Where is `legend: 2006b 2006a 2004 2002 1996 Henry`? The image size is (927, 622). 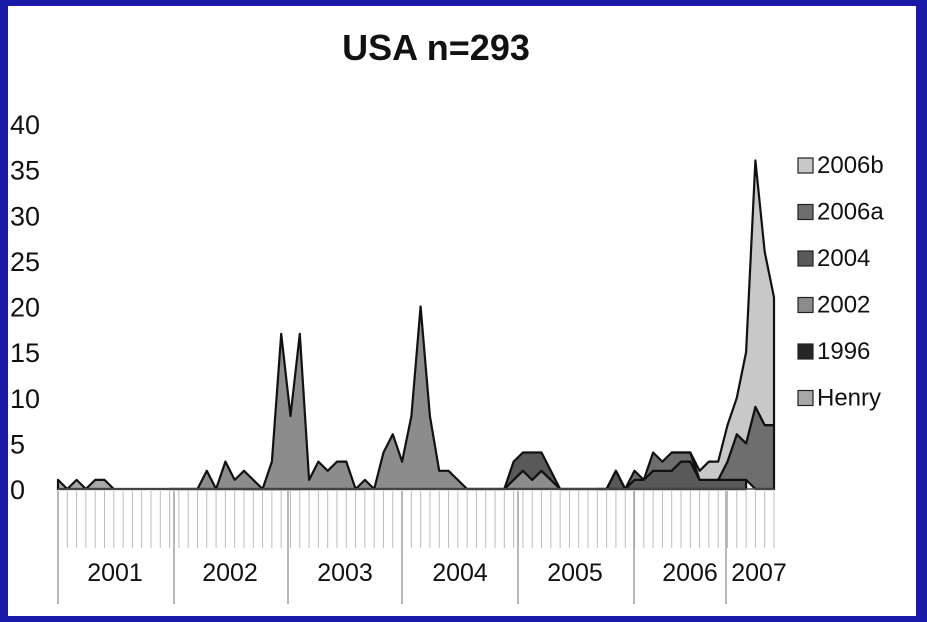
legend: 2006b 2006a 2004 2002 1996 Henry is located at coordinates (840, 282).